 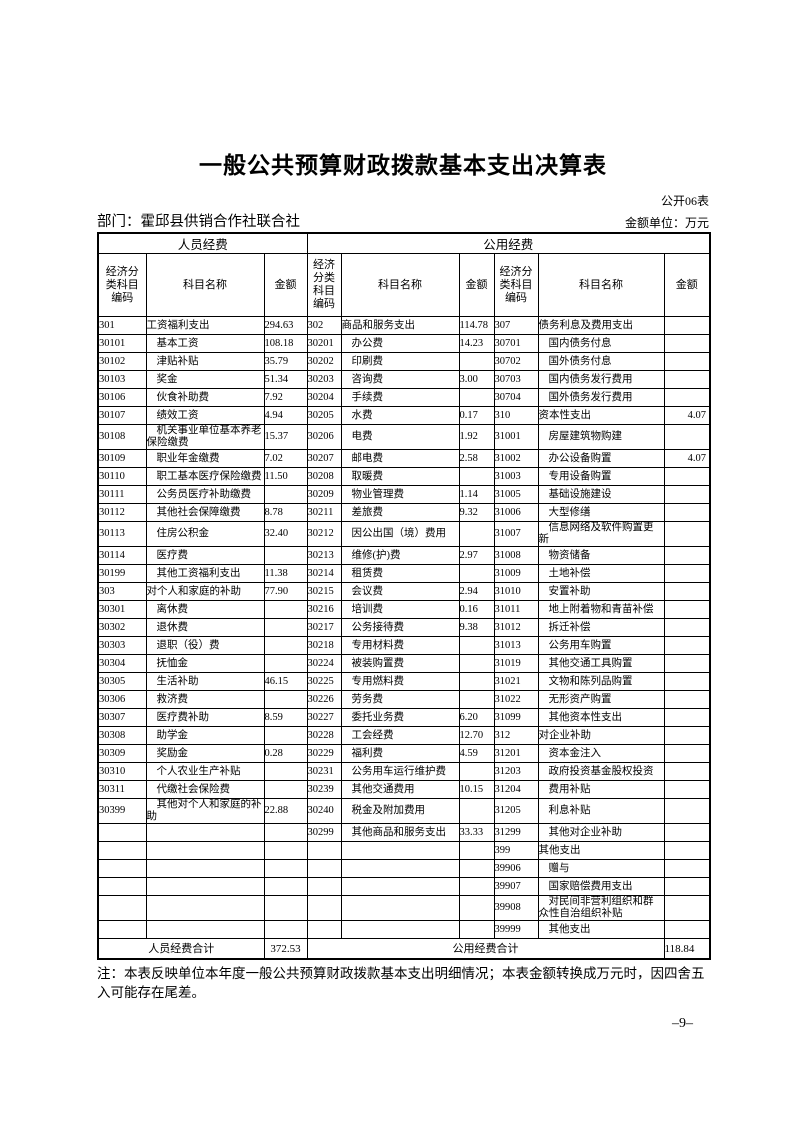 I want to click on subject-name-cell: 信息网络及软件购置更新, so click(x=601, y=534).